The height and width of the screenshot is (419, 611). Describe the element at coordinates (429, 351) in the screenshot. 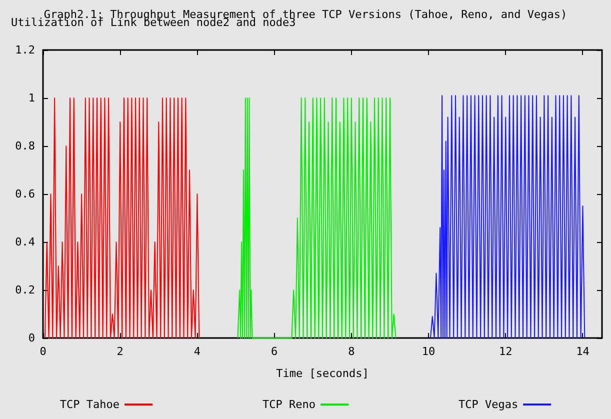

I see `x-tick-label: 10` at that location.